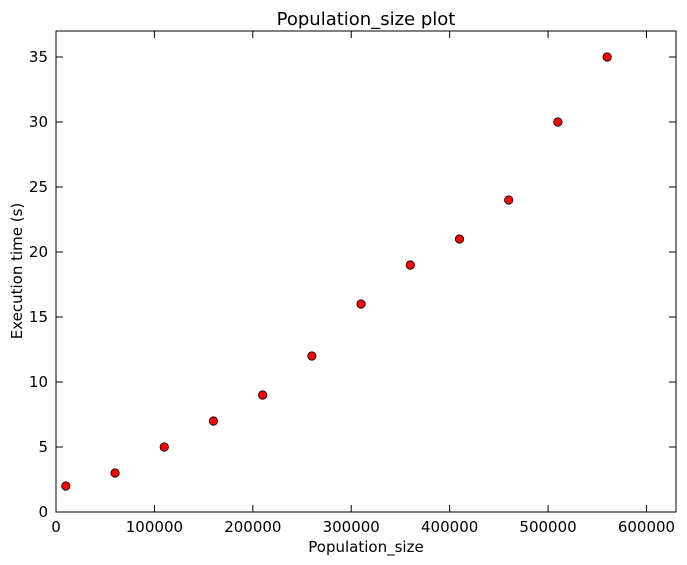 The height and width of the screenshot is (565, 687). I want to click on x-tick-label: 300000, so click(351, 527).